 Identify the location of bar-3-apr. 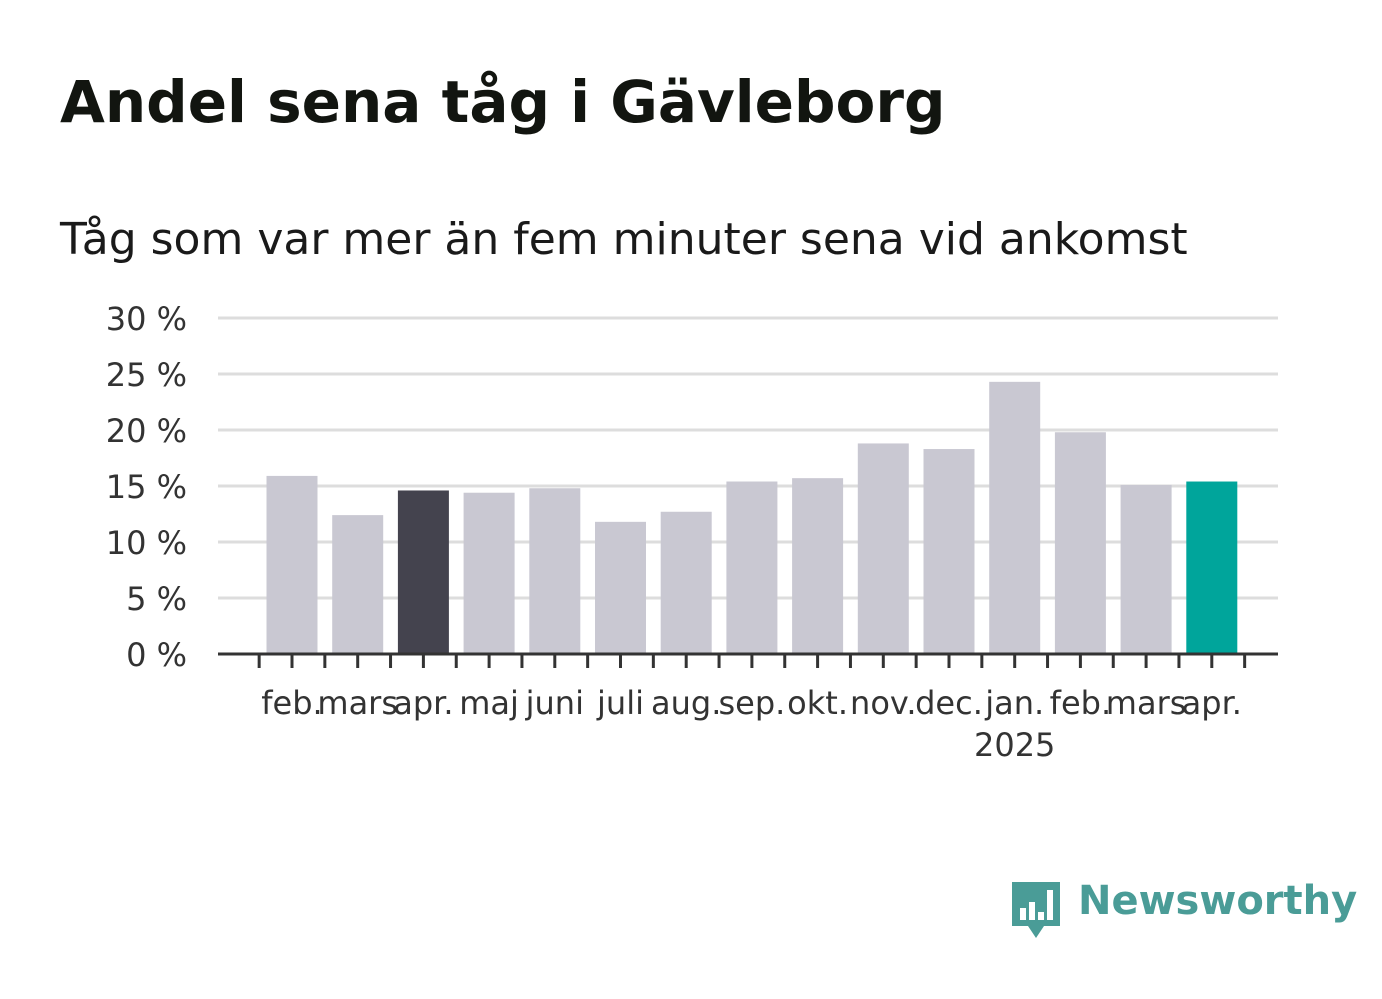
(423, 572).